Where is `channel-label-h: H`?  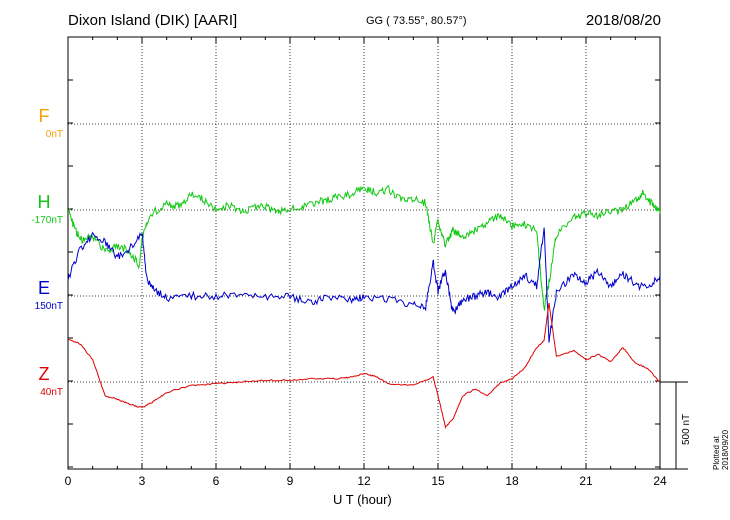
channel-label-h: H is located at coordinates (44, 202).